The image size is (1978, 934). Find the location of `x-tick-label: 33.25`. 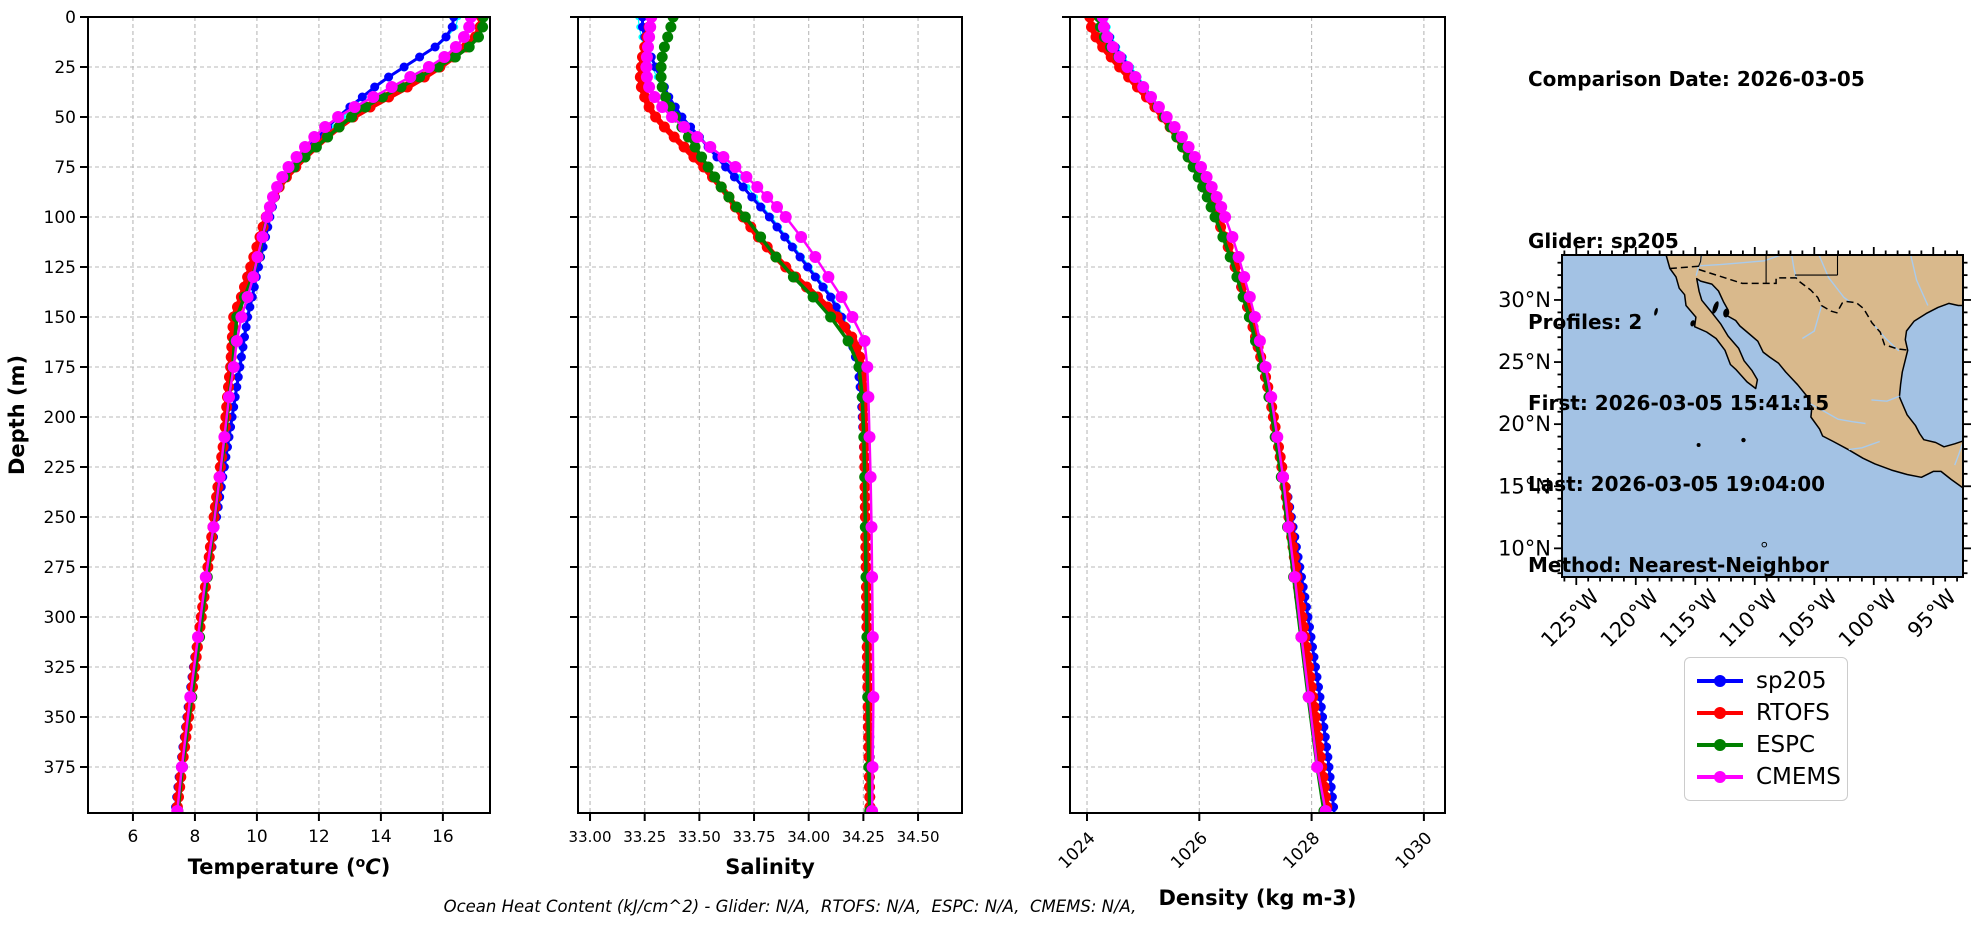

x-tick-label: 33.25 is located at coordinates (644, 837).